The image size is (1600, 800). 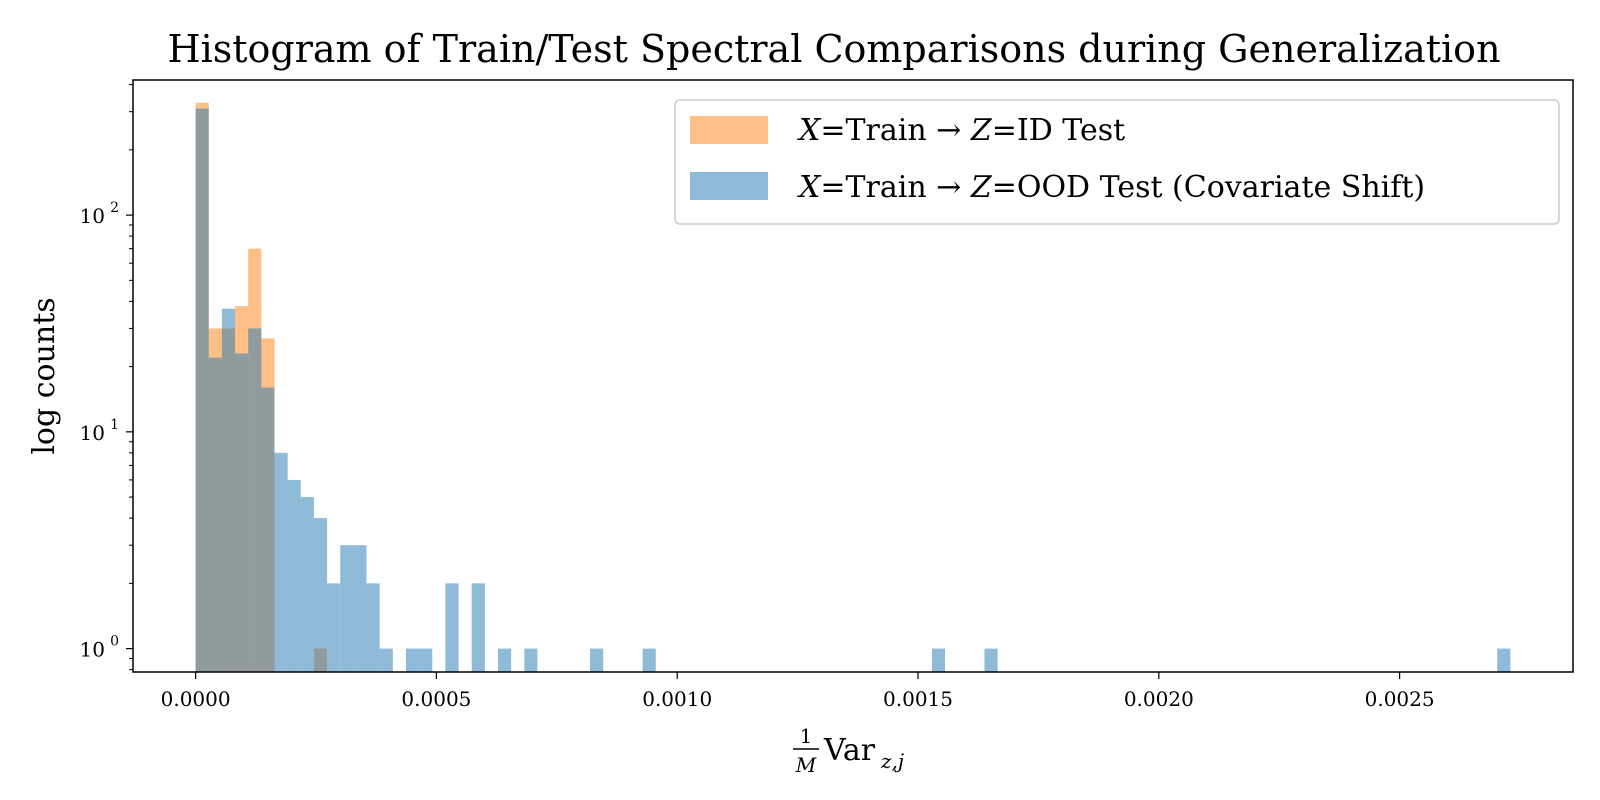 I want to click on y-tick-label-1: 10, so click(x=92, y=433).